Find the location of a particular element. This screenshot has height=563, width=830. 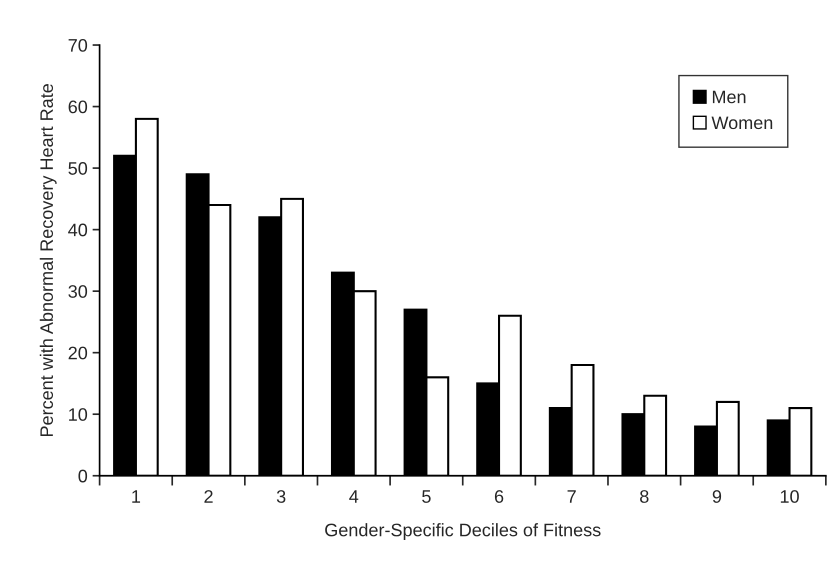

x-tick-label: 4 is located at coordinates (353, 496).